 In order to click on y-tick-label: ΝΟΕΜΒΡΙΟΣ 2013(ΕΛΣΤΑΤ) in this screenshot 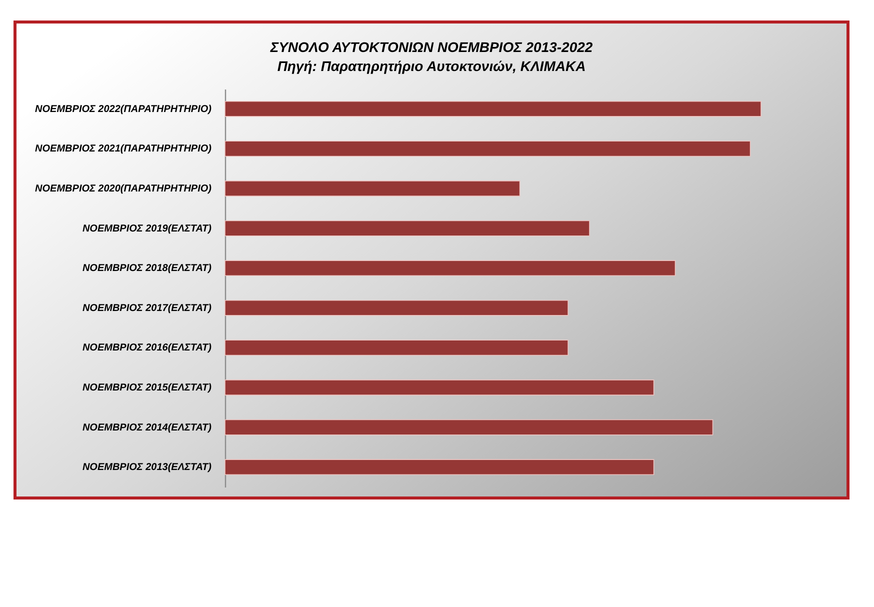, I will do `click(147, 468)`.